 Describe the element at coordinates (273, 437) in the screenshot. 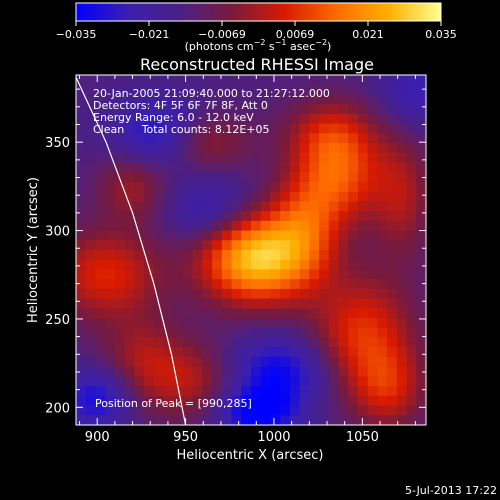

I see `x-tick-label: 1000` at that location.